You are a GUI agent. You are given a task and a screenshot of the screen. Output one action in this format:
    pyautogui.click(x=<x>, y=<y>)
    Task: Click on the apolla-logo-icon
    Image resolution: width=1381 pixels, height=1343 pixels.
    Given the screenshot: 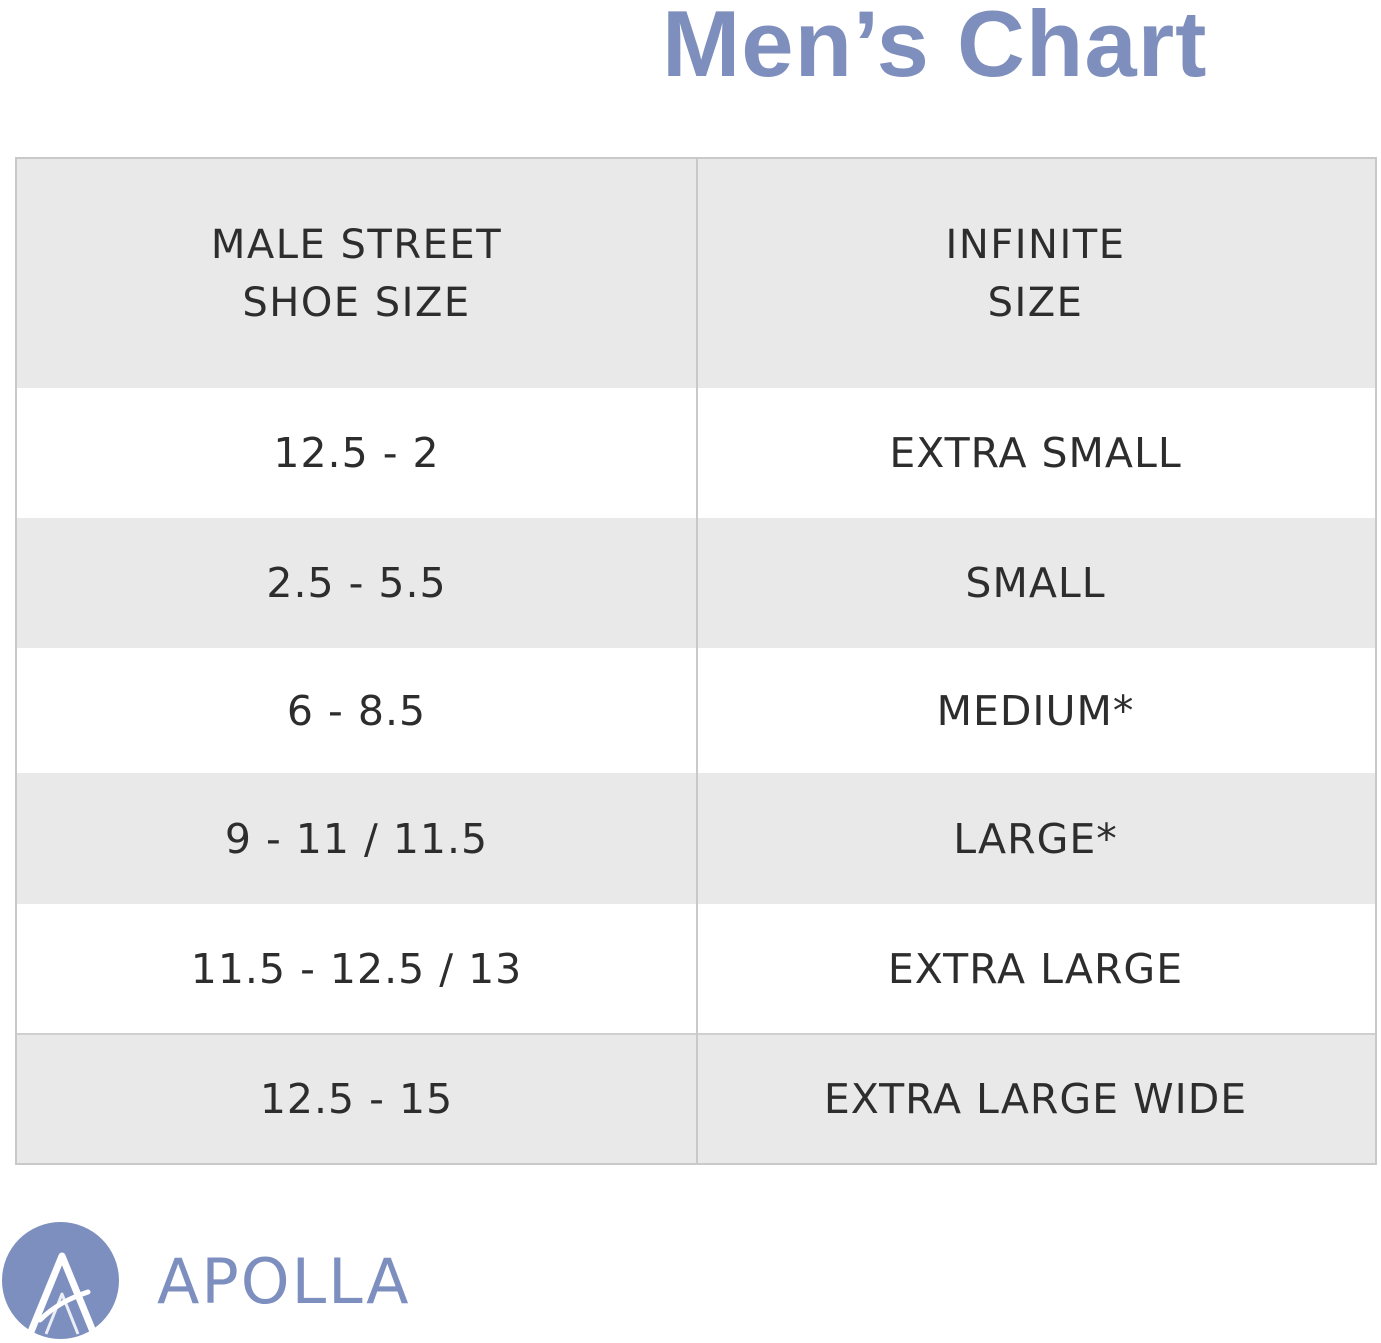 What is the action you would take?
    pyautogui.click(x=60, y=1280)
    